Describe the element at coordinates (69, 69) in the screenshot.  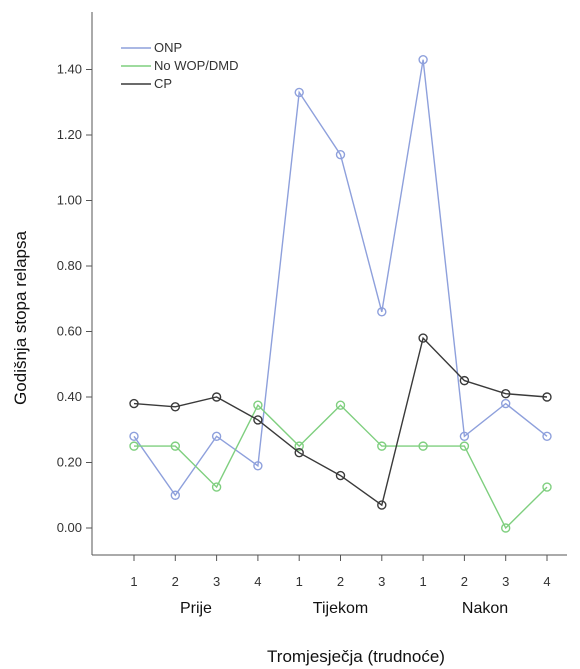
I see `y-tick-label: 1.40` at that location.